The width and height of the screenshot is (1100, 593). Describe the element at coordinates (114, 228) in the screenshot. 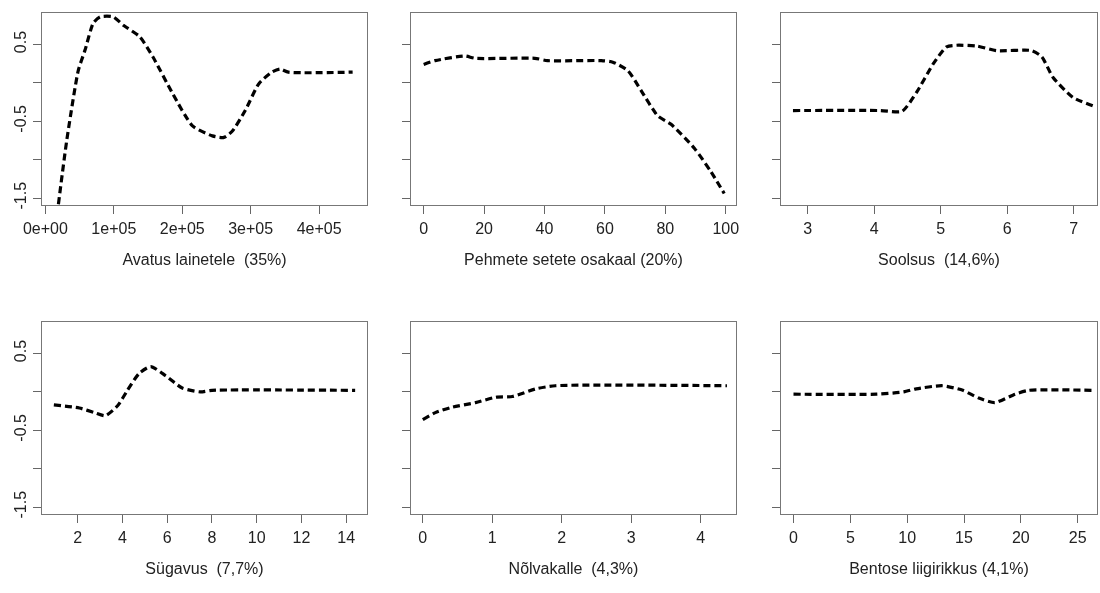

I see `x-tick-label: 1e+05` at that location.